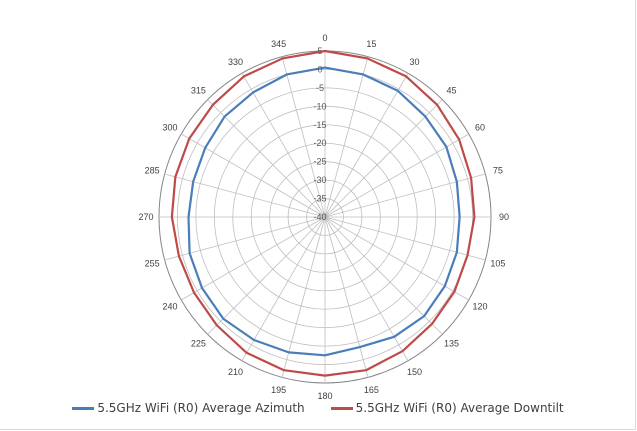  Describe the element at coordinates (480, 128) in the screenshot. I see `angle-label: 60` at that location.